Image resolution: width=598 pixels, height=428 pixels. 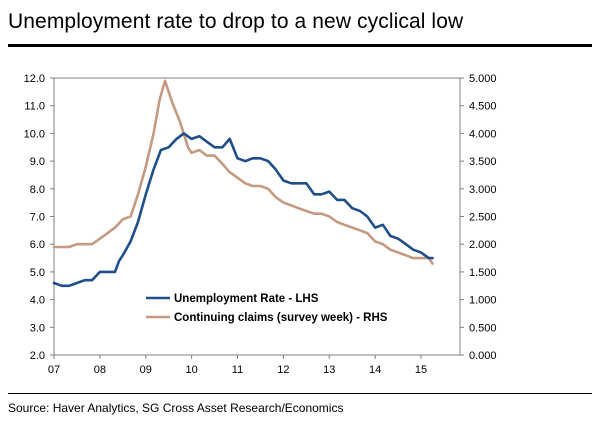 I want to click on right-tick-label: 0.500, so click(x=483, y=328).